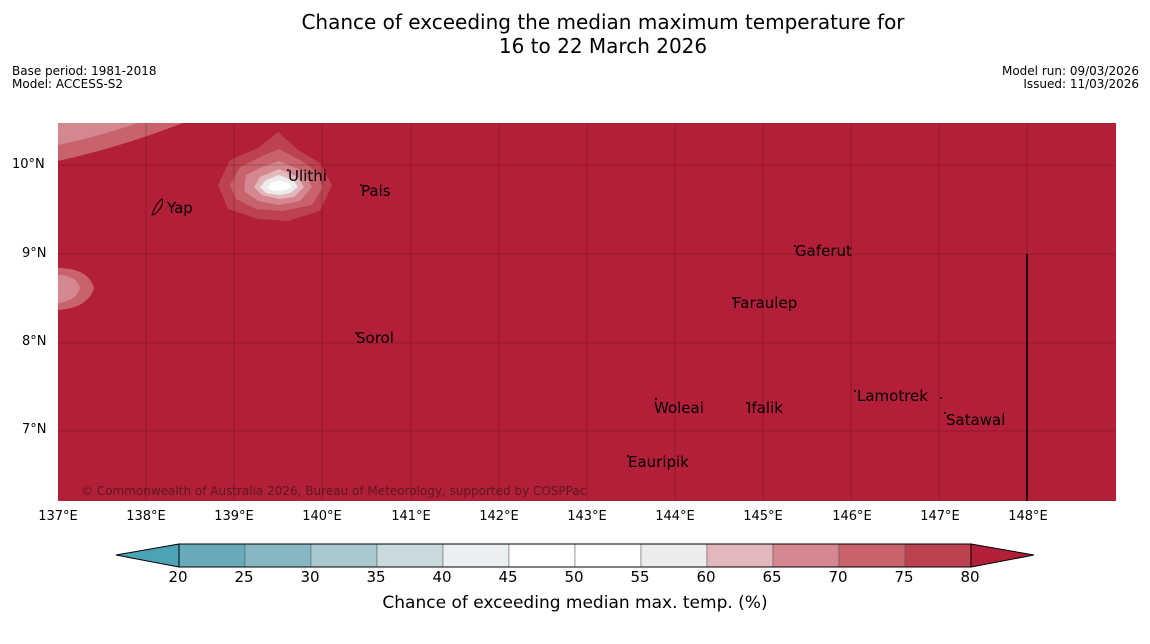  I want to click on model-run: Model run: 09/03/2026, so click(1070, 71).